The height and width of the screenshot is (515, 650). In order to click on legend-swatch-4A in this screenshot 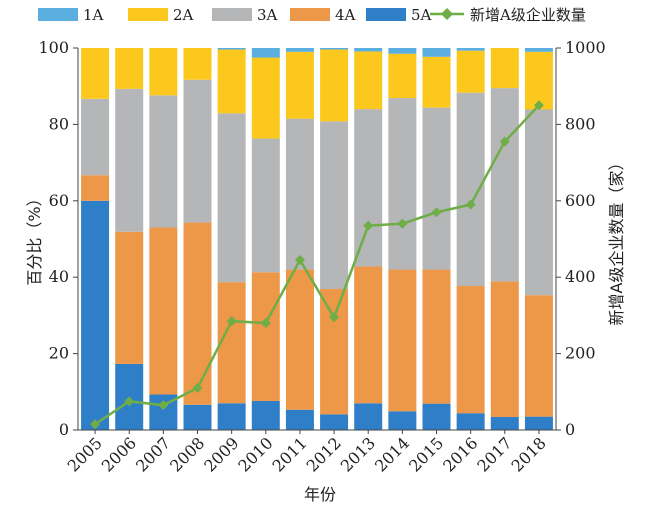, I will do `click(310, 14)`.